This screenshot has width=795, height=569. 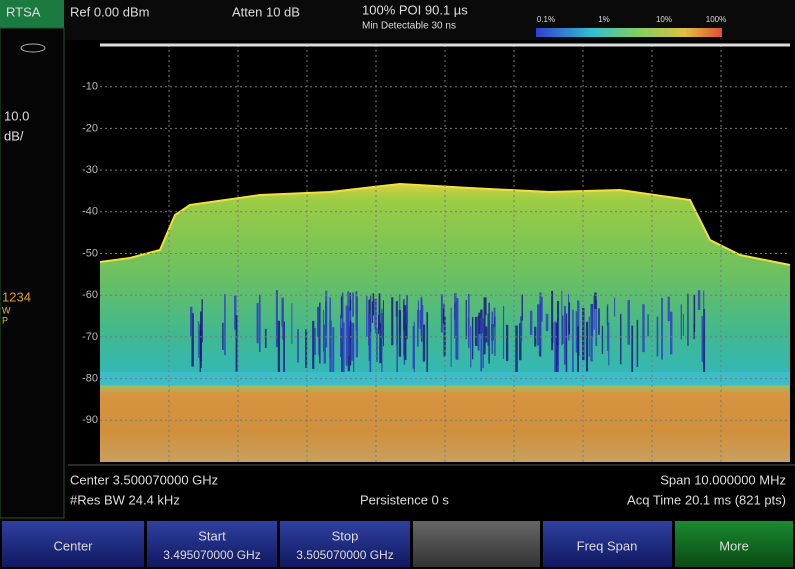 What do you see at coordinates (409, 26) in the screenshot?
I see `min-detectable: Min Detectable 30 ns` at bounding box center [409, 26].